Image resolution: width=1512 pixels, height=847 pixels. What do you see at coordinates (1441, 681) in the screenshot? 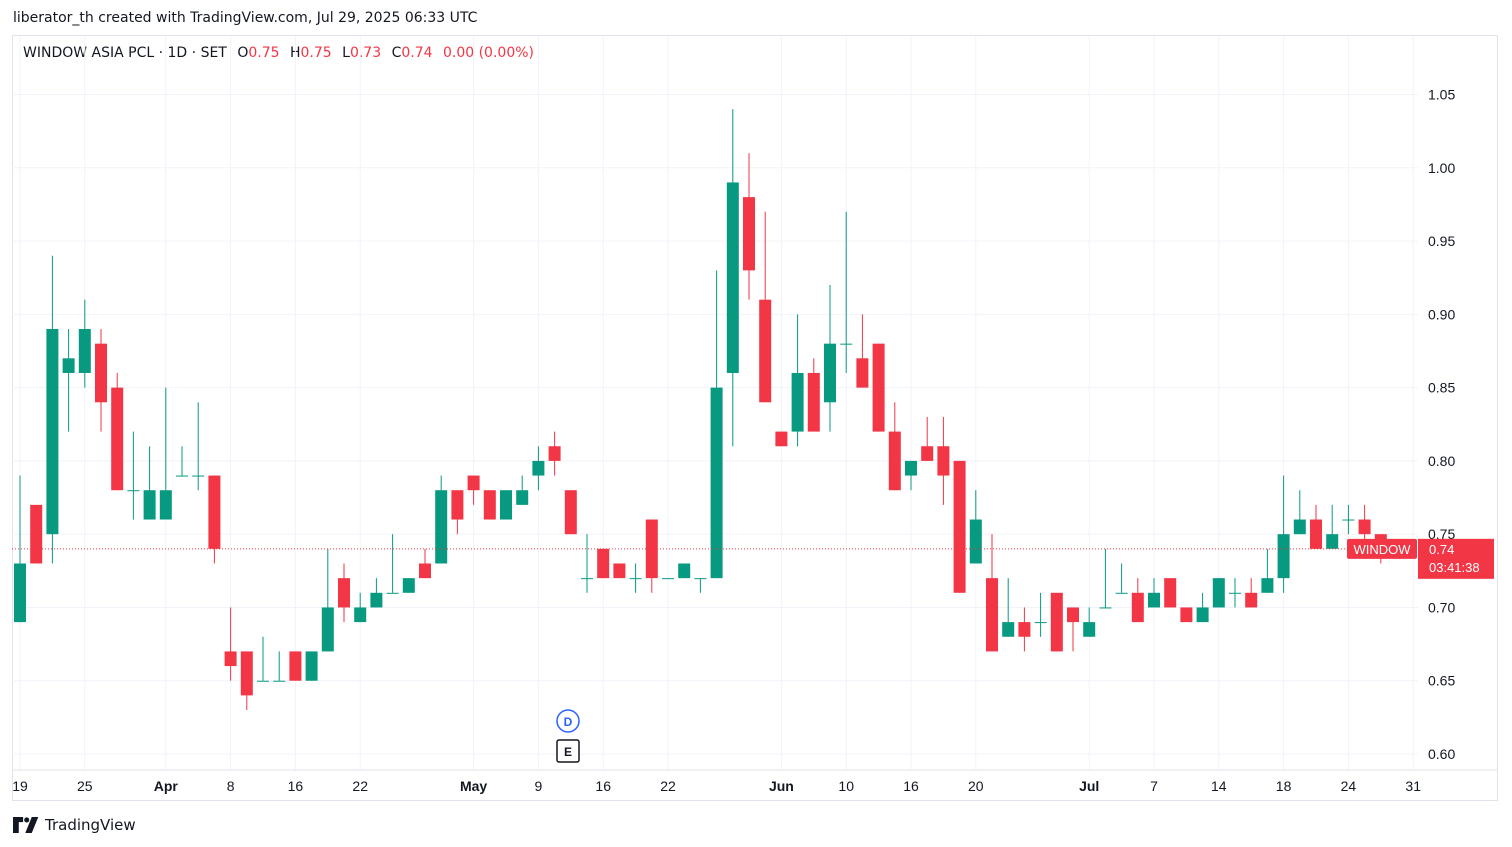
I see `y-tick-label: 0.65` at bounding box center [1441, 681].